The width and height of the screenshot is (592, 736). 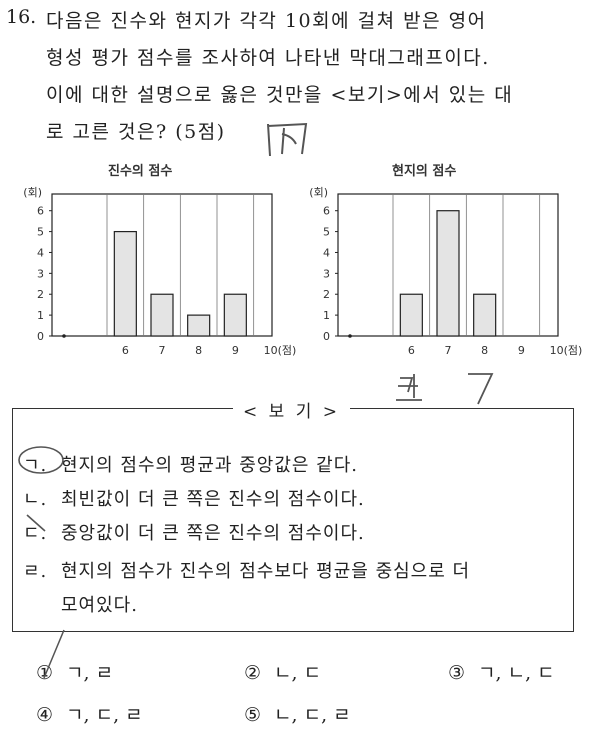 I want to click on bogi-item-2: ㄴ. 최빈값이 더 큰 쪽은 진수의 점수이다., so click(x=194, y=498).